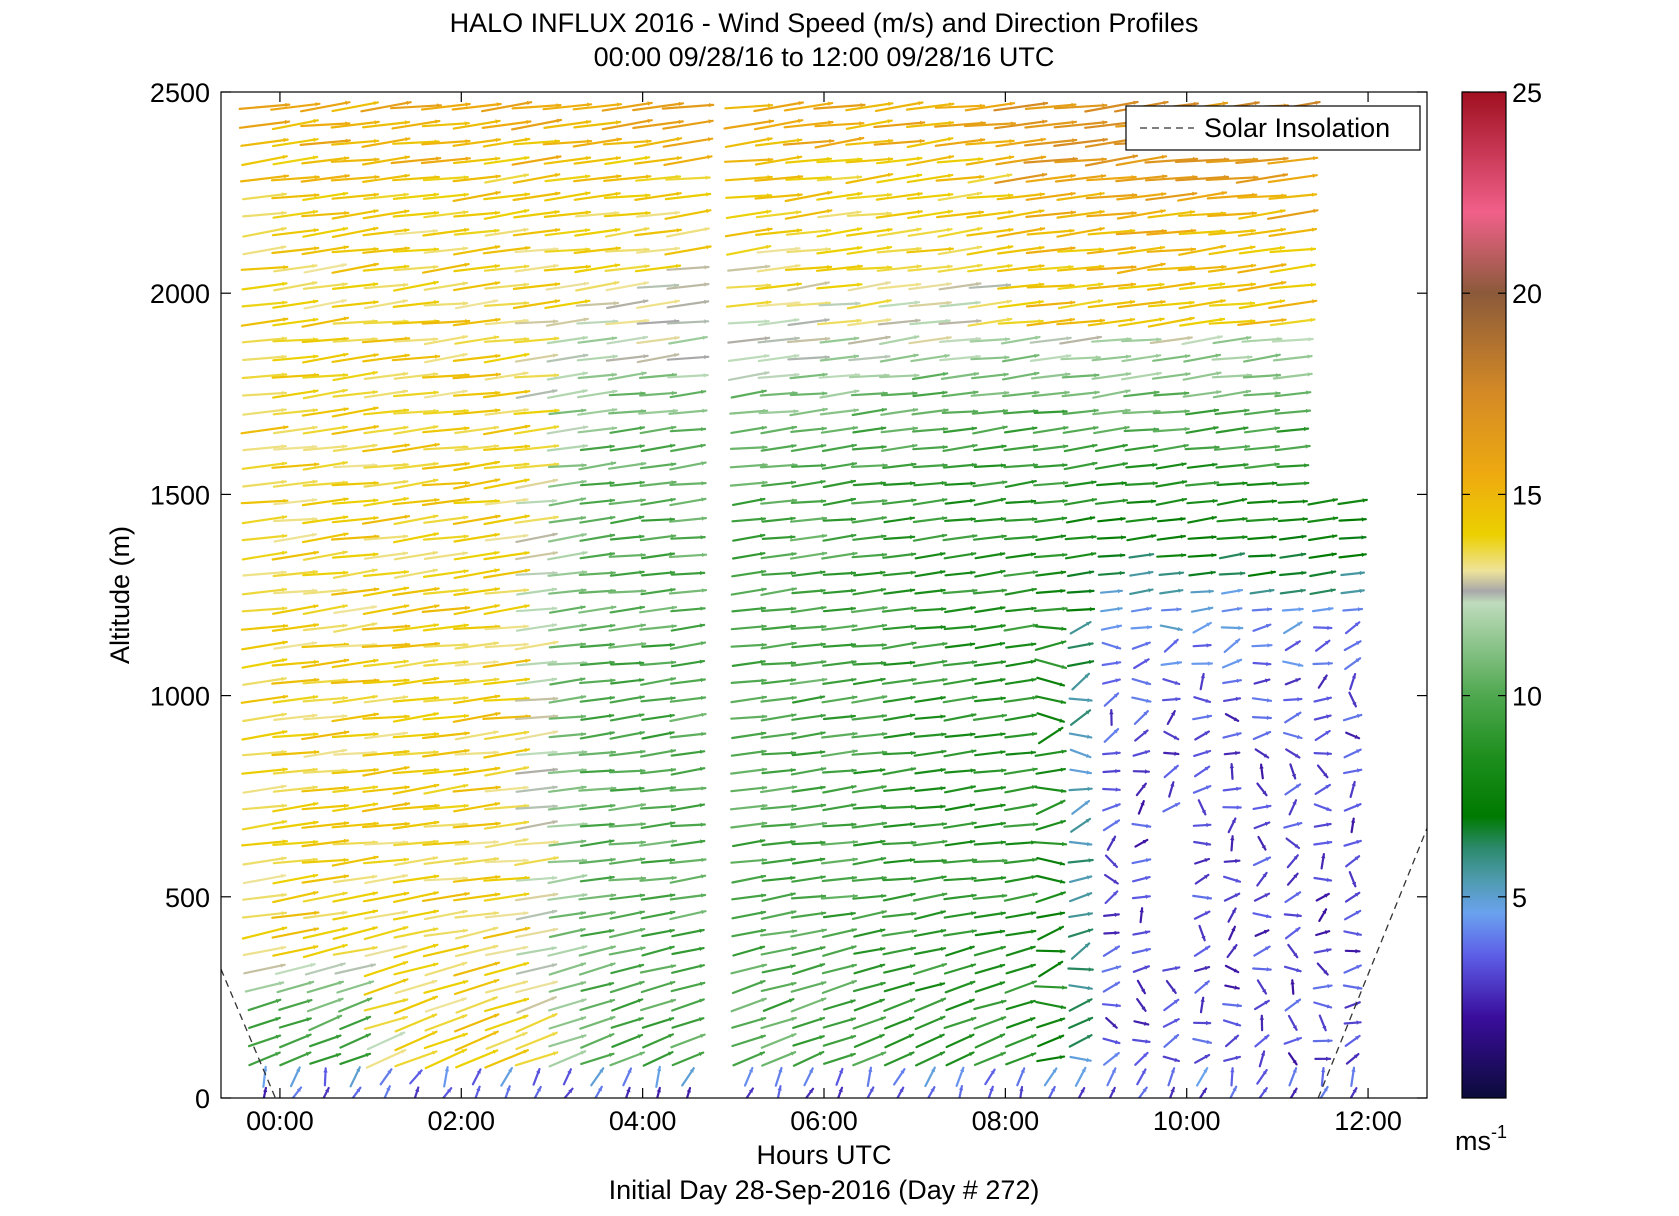 Image resolution: width=1679 pixels, height=1216 pixels. What do you see at coordinates (1527, 495) in the screenshot?
I see `colorbar-tick-label: 15` at bounding box center [1527, 495].